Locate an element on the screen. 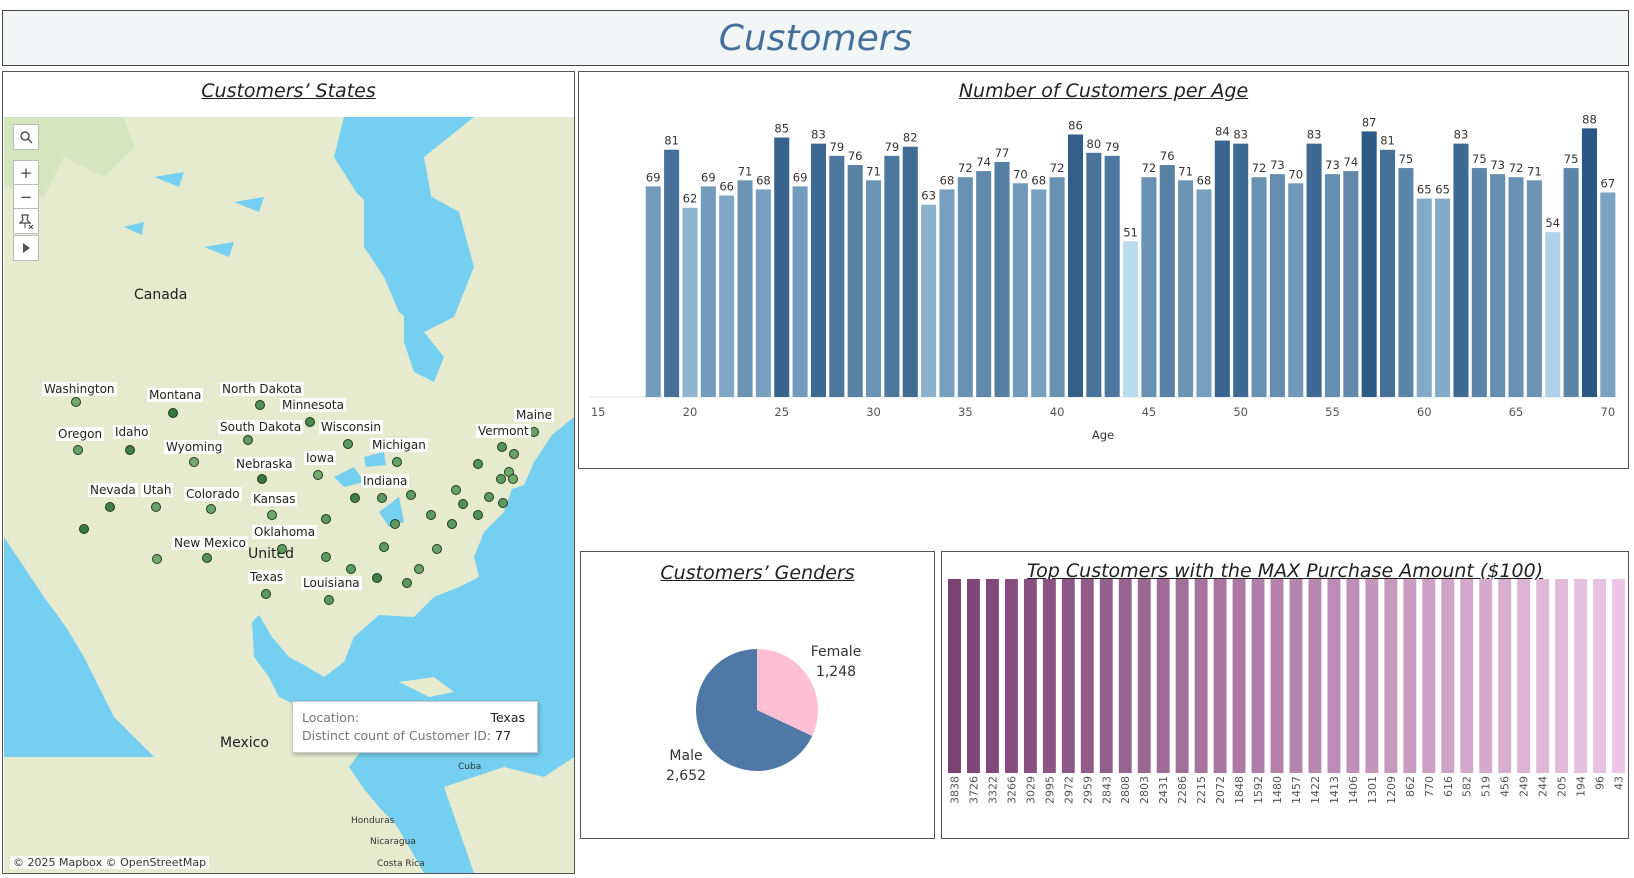  pie-slice-female is located at coordinates (787, 692).